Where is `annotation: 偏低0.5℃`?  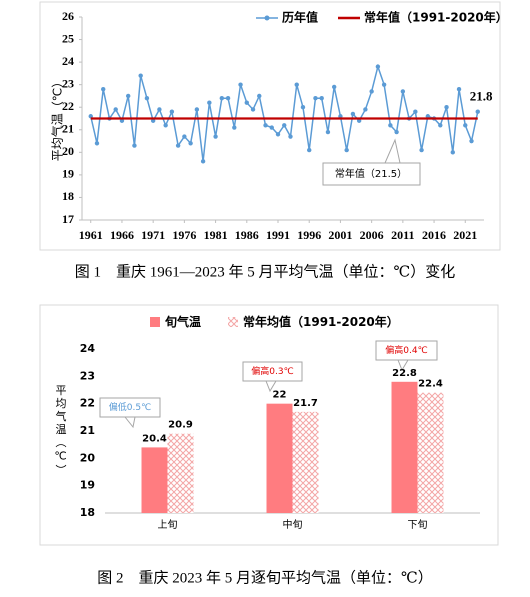
annotation: 偏低0.5℃ is located at coordinates (130, 407).